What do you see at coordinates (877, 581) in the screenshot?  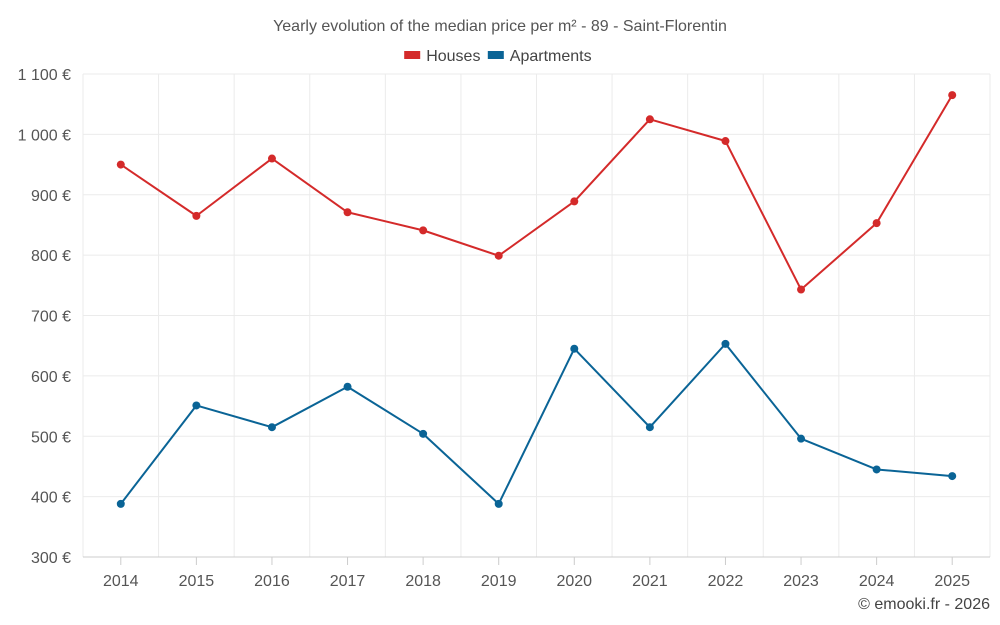 I see `x-tick-label: 2024` at bounding box center [877, 581].